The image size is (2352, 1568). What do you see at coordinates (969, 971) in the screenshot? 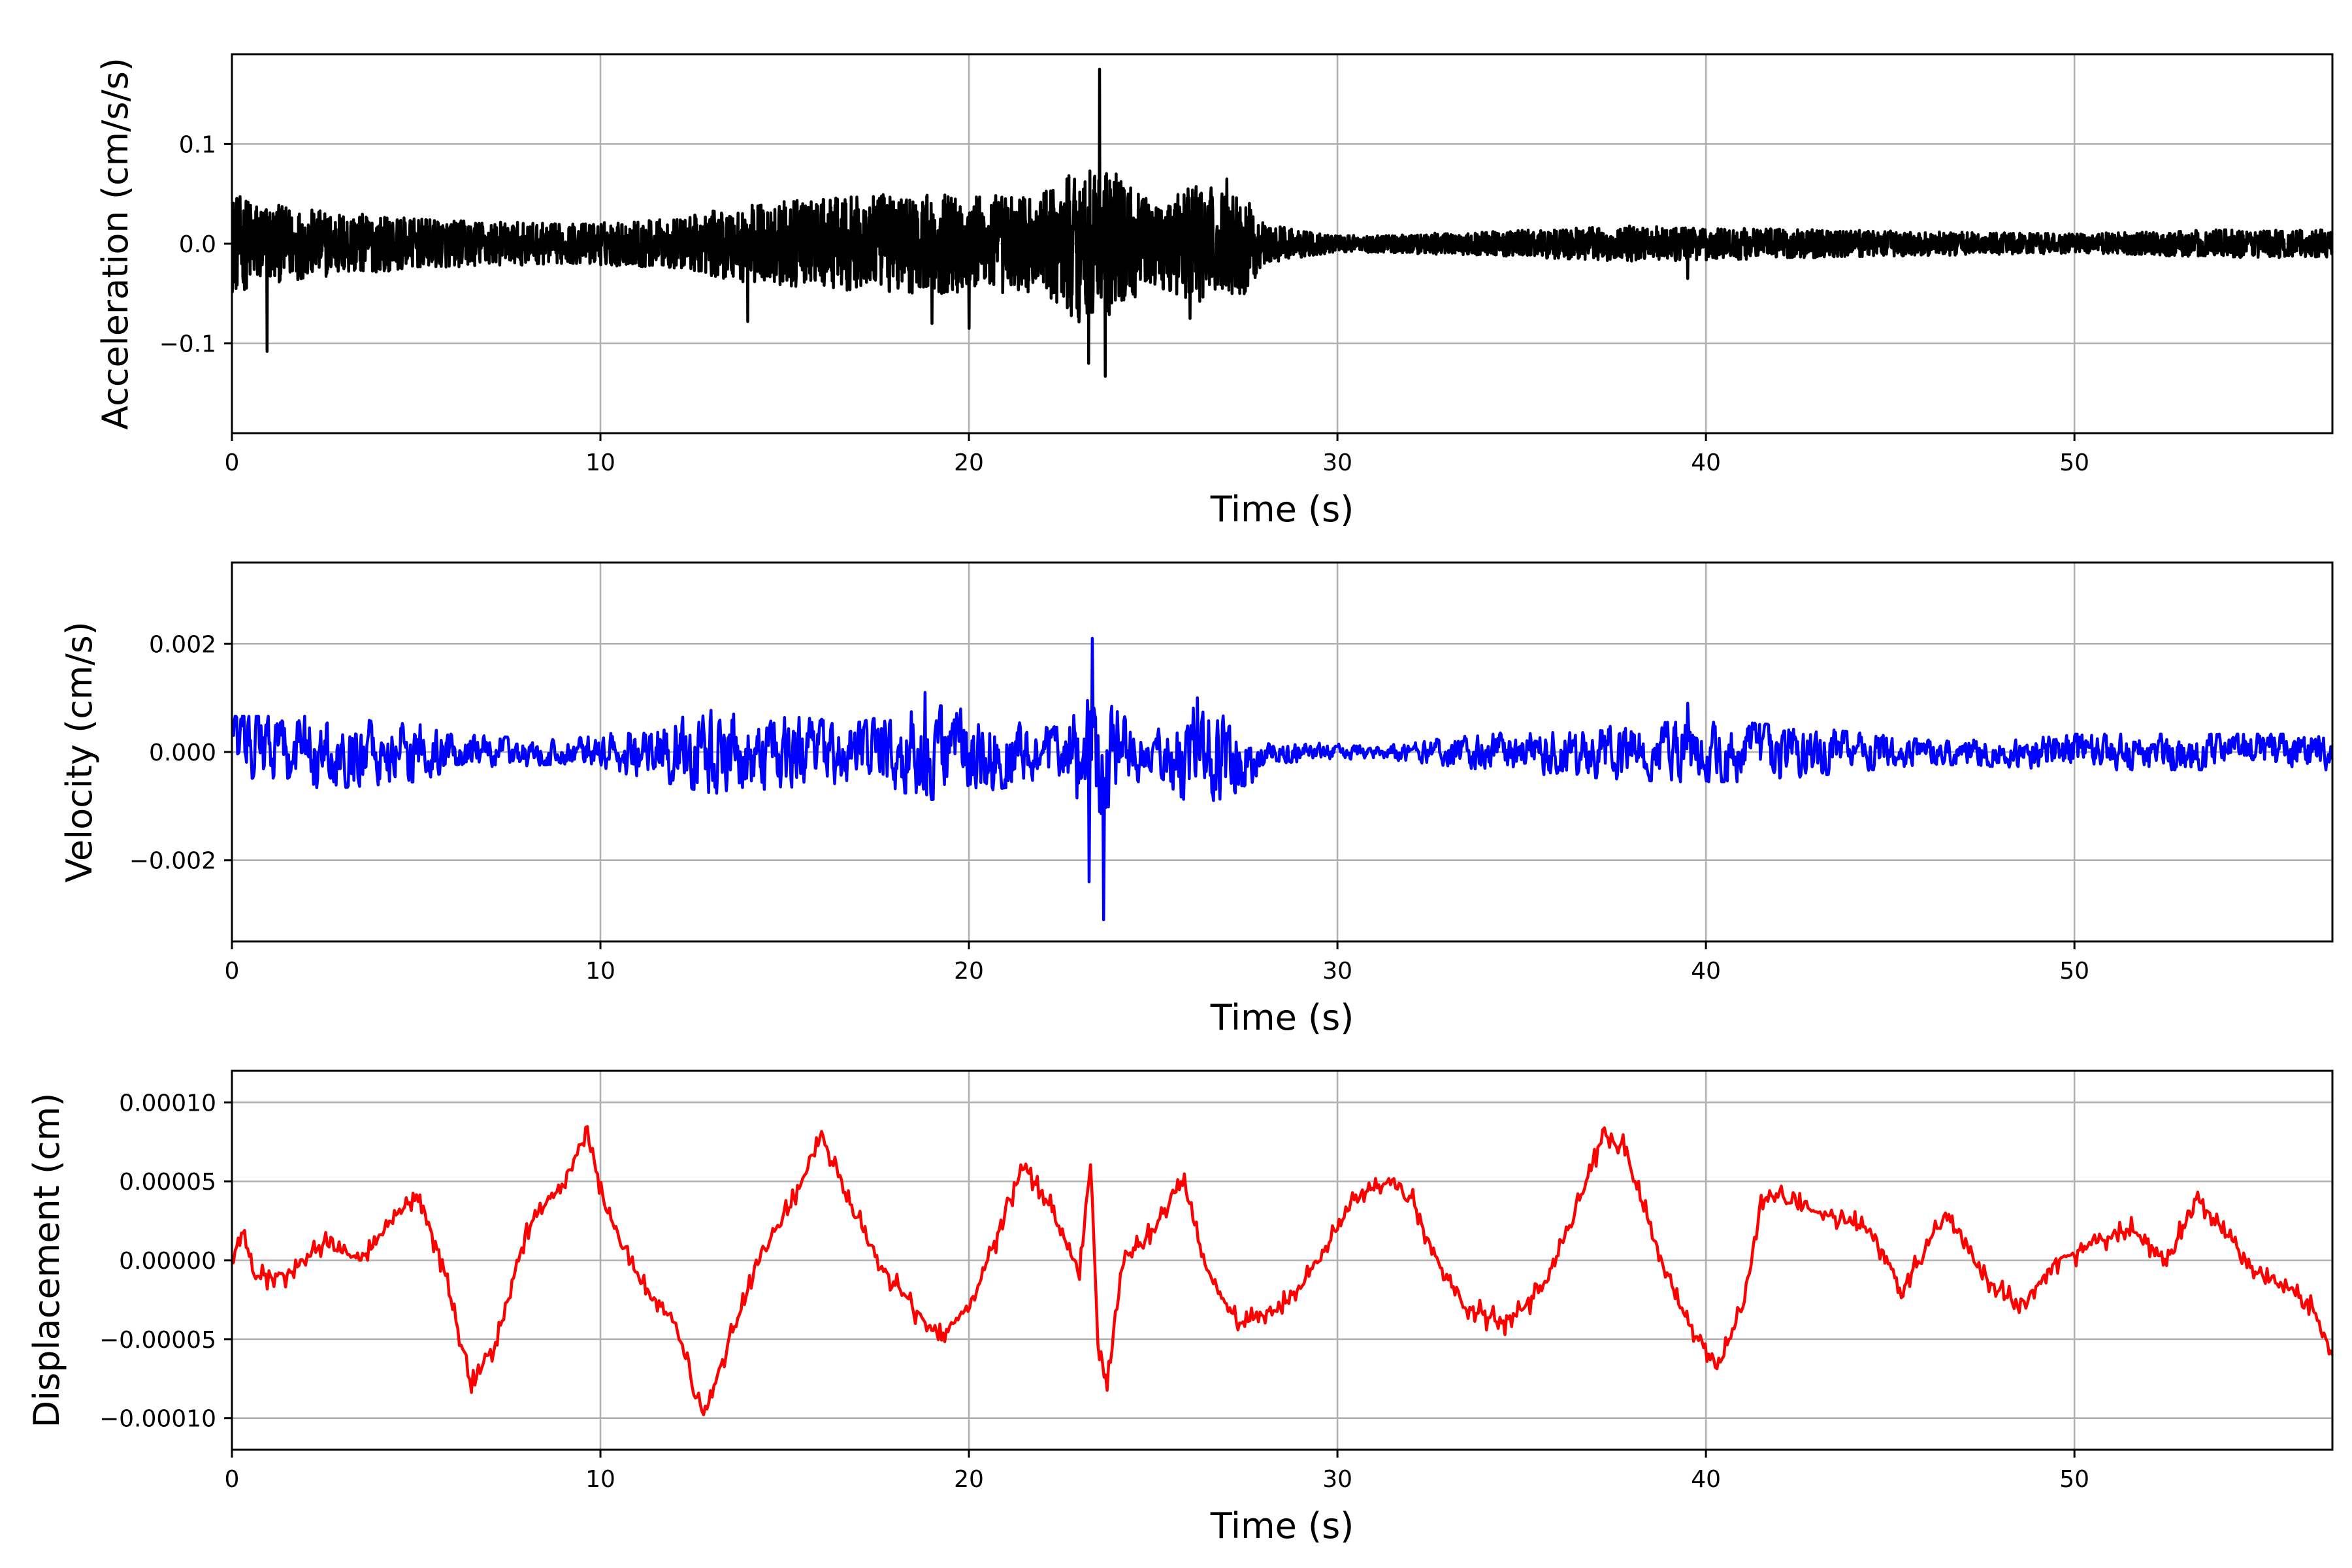
I see `velocity-x-tick-label: 20` at bounding box center [969, 971].